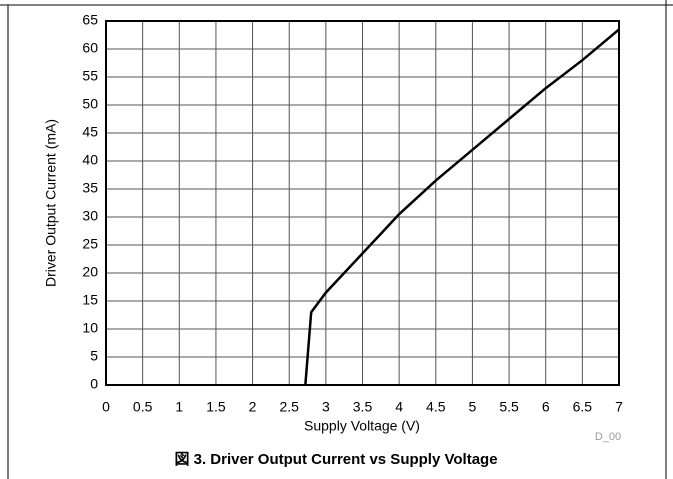 Image resolution: width=673 pixels, height=479 pixels. I want to click on x-tick-label: 0, so click(106, 407).